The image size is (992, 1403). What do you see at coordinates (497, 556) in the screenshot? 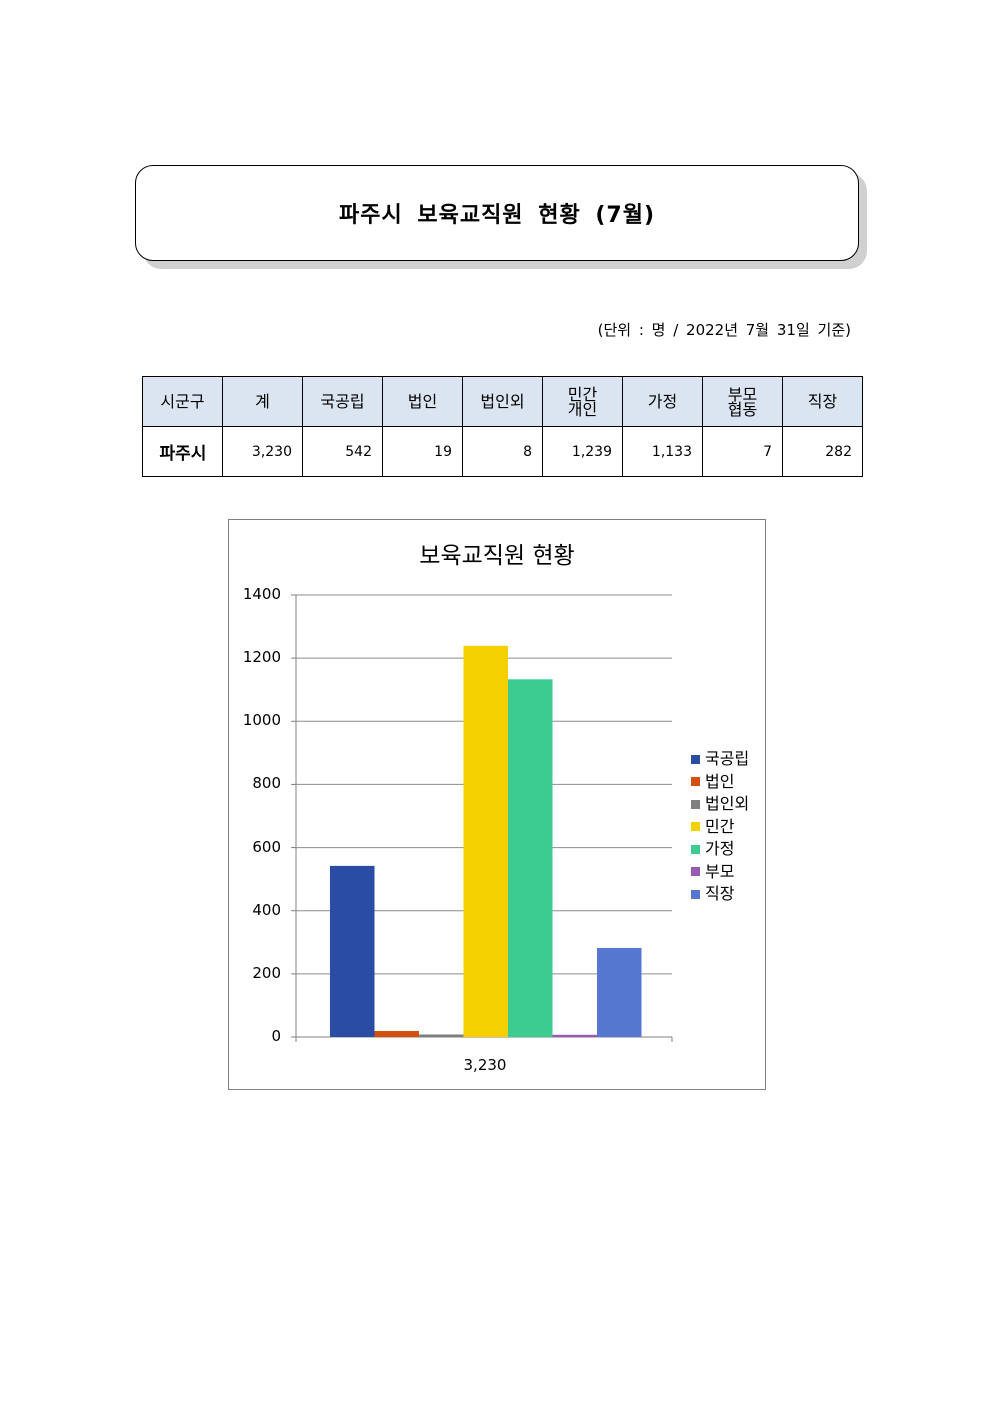
I see `chart-title: 보육교직원 현황` at bounding box center [497, 556].